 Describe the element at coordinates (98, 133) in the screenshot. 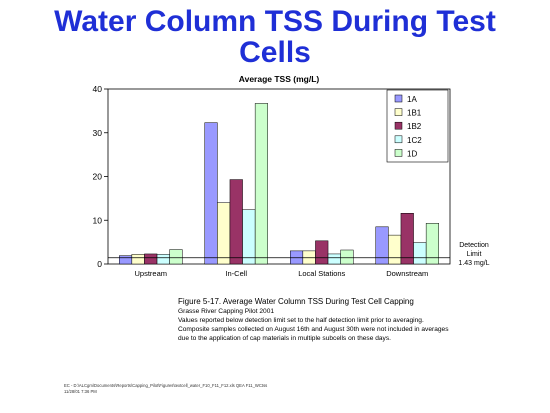

I see `y-tick-label: 30` at that location.